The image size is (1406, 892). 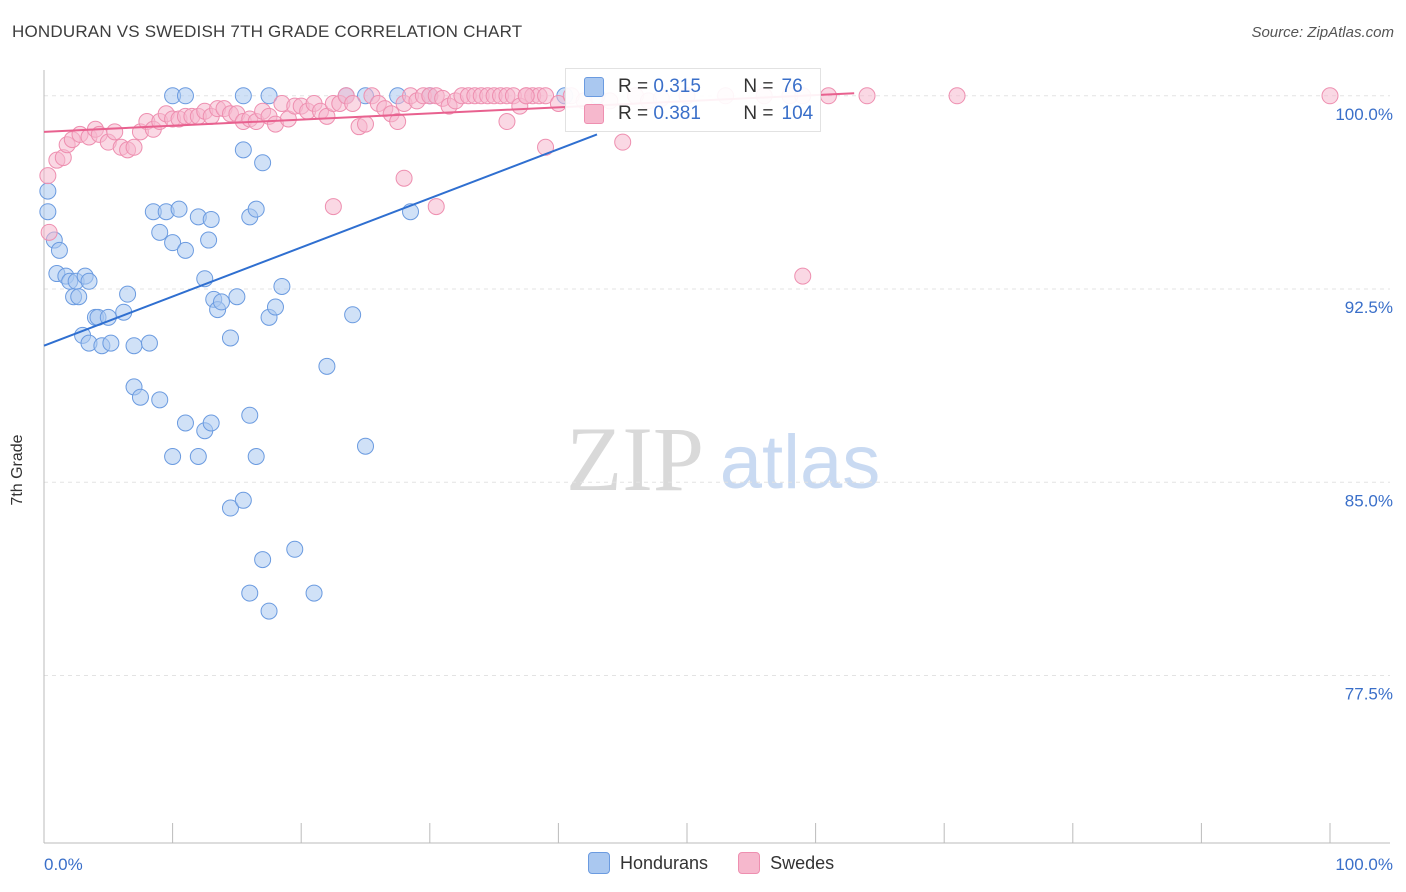 What do you see at coordinates (664, 862) in the screenshot?
I see `bottom-legend-label-hondurans: Hondurans` at bounding box center [664, 862].